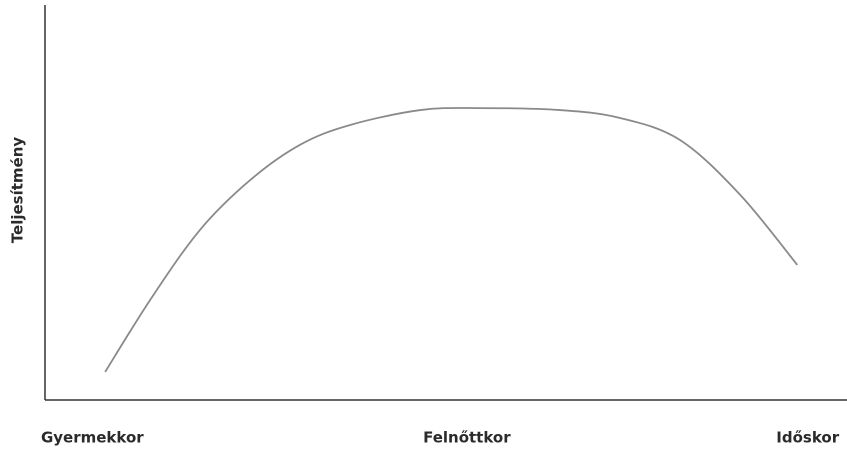 This screenshot has width=847, height=450. Describe the element at coordinates (18, 190) in the screenshot. I see `y-axis-label: Teljesítmény` at that location.